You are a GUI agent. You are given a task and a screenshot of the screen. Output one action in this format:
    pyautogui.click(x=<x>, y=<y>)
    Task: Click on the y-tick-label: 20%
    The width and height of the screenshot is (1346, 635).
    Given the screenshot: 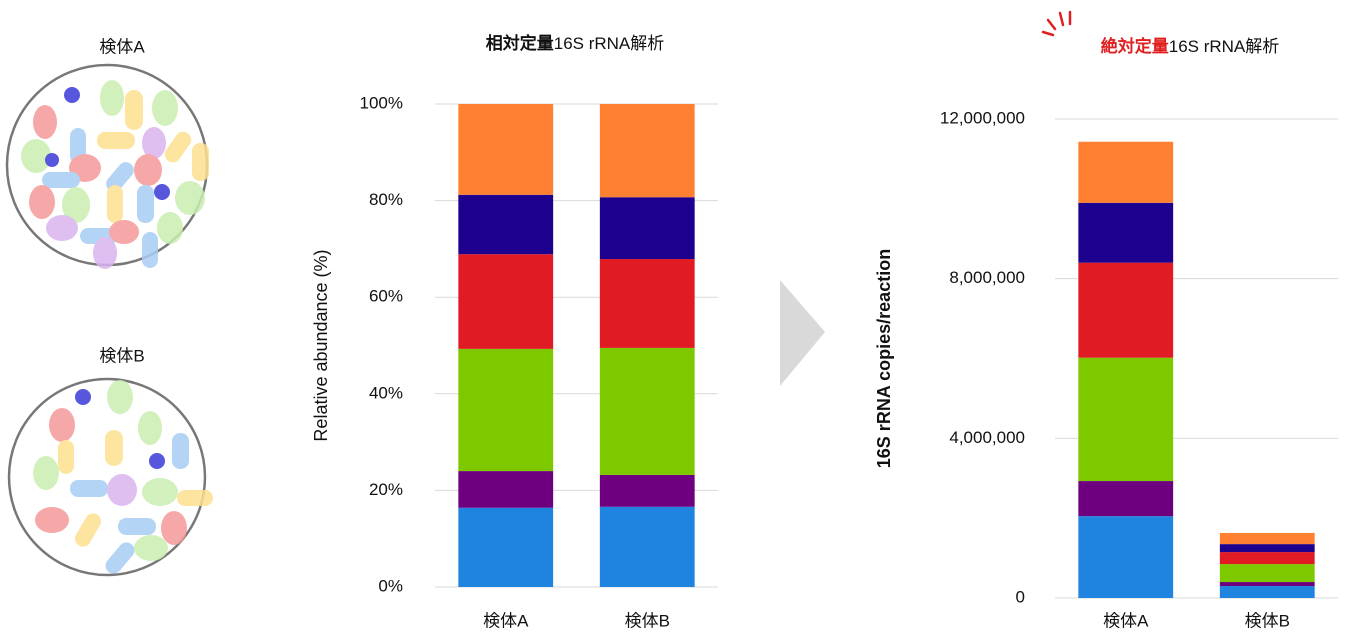 What is the action you would take?
    pyautogui.click(x=386, y=489)
    